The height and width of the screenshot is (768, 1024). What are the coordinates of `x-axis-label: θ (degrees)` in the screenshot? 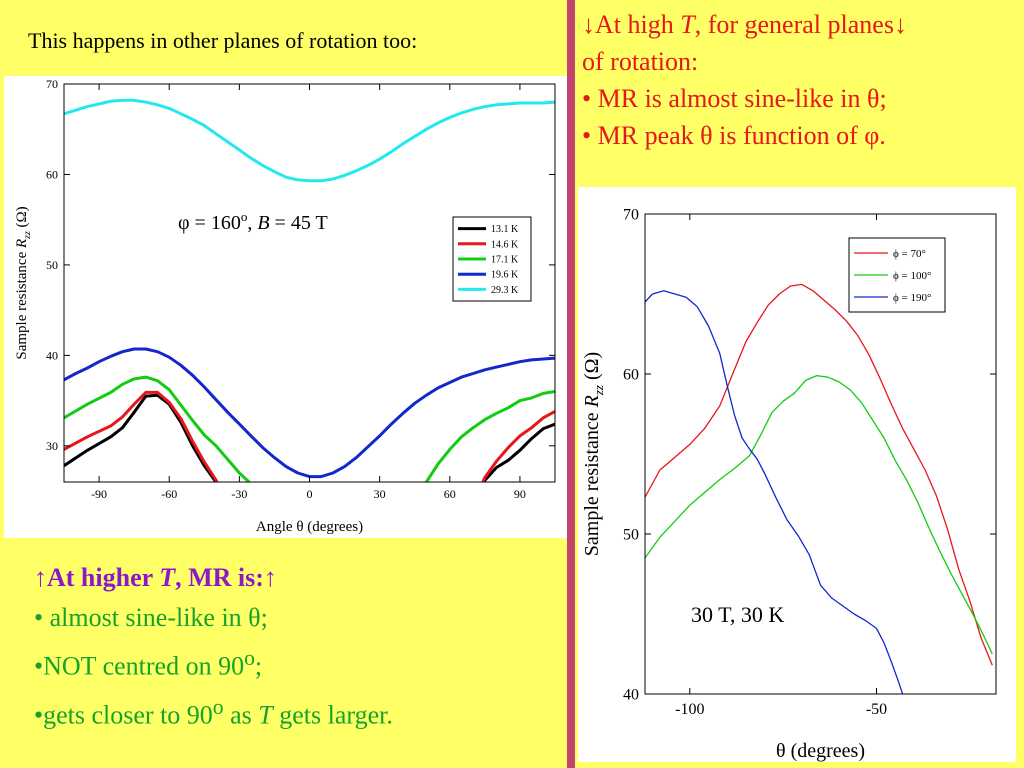 It's located at (820, 751).